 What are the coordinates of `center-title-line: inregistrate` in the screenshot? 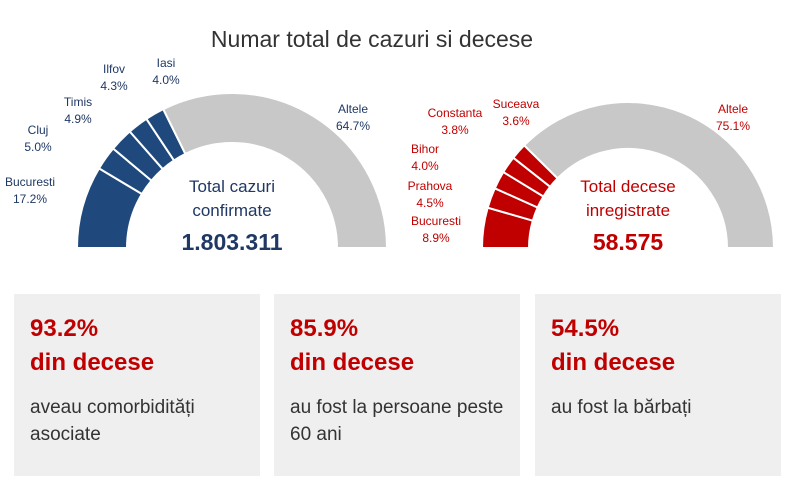 It's located at (628, 210).